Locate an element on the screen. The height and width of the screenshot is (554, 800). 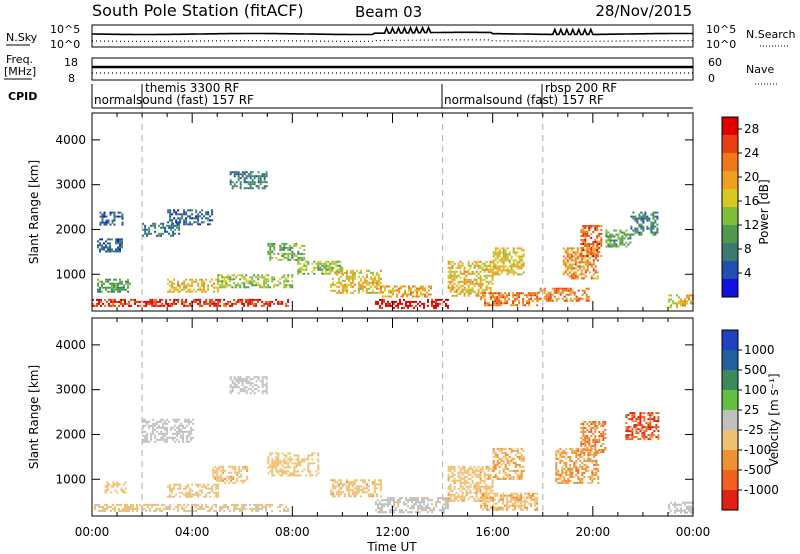
colorbar-tick-label: 100 is located at coordinates (755, 390).